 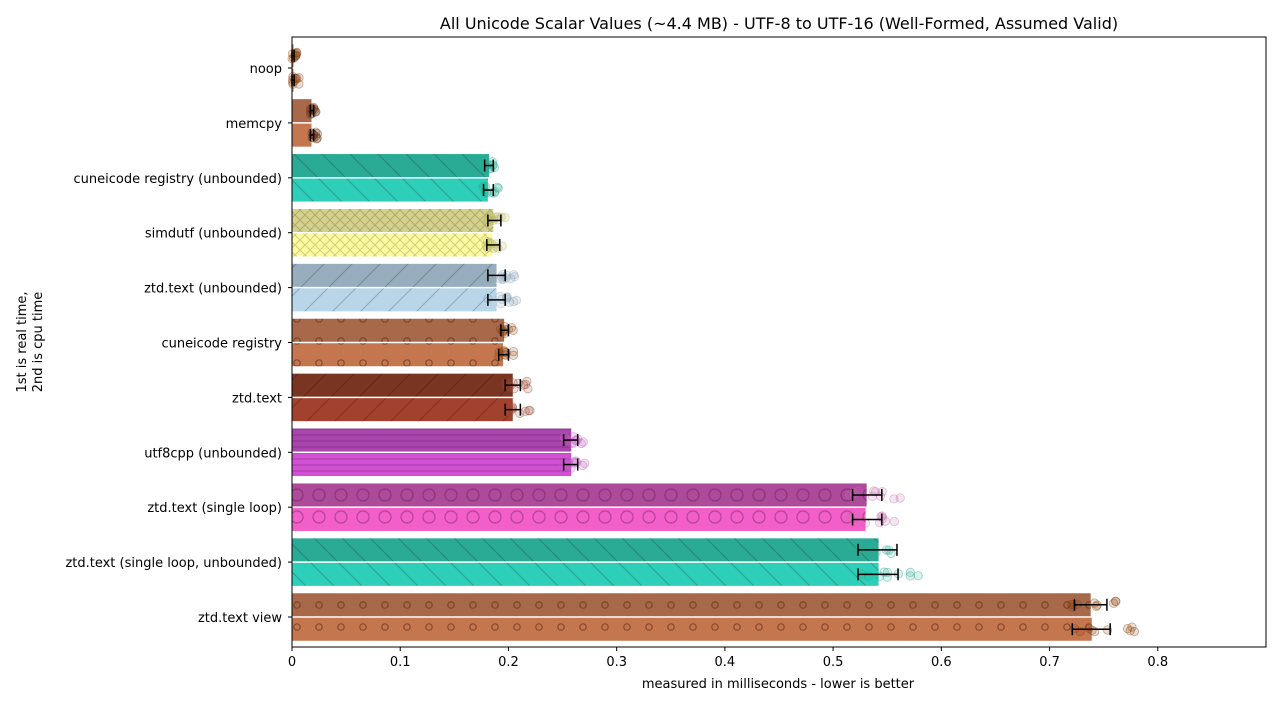 I want to click on y-tick-label-3: simdutf (unbounded), so click(x=213, y=234).